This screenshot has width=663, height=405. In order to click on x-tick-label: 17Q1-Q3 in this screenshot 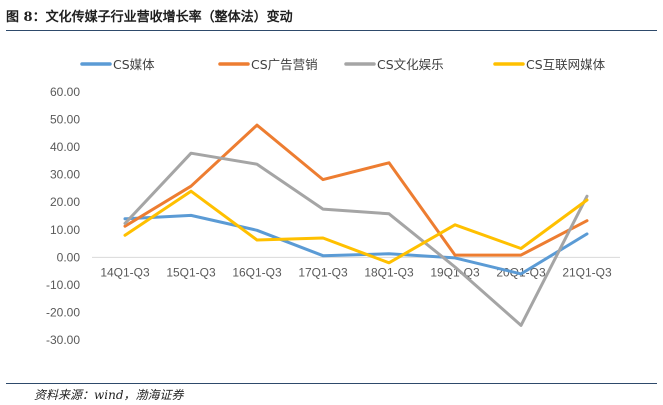, I will do `click(323, 272)`.